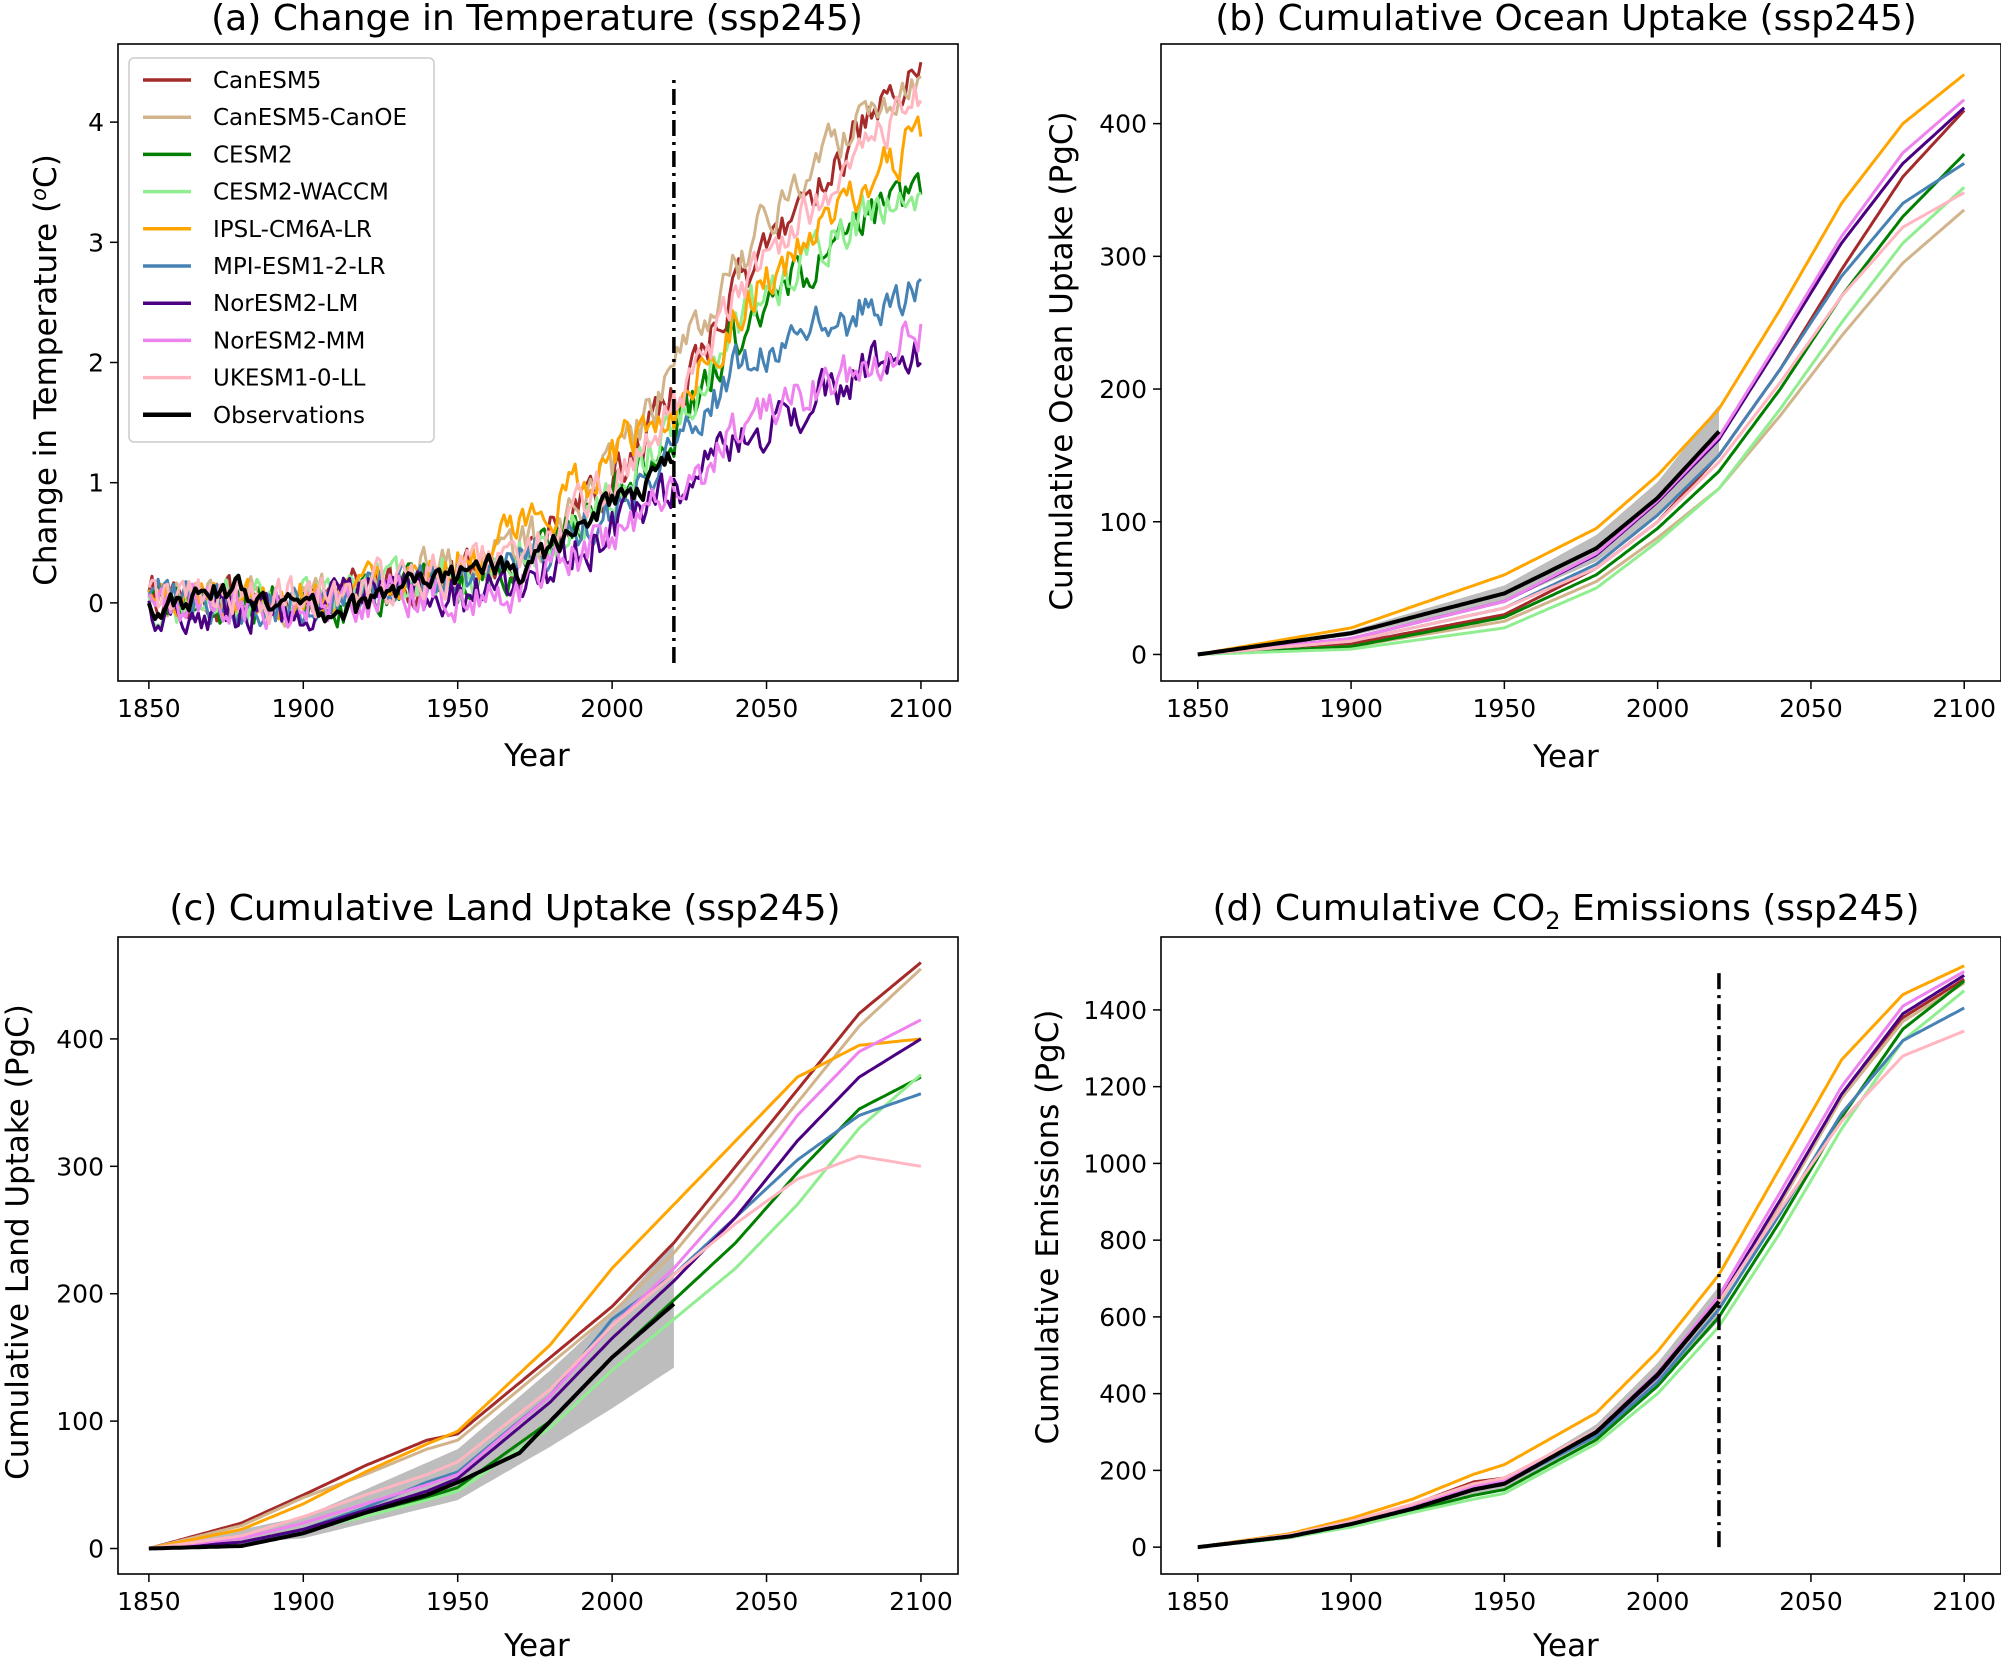 Image resolution: width=2001 pixels, height=1659 pixels. I want to click on panel-c-ytick-label: 100, so click(80, 1421).